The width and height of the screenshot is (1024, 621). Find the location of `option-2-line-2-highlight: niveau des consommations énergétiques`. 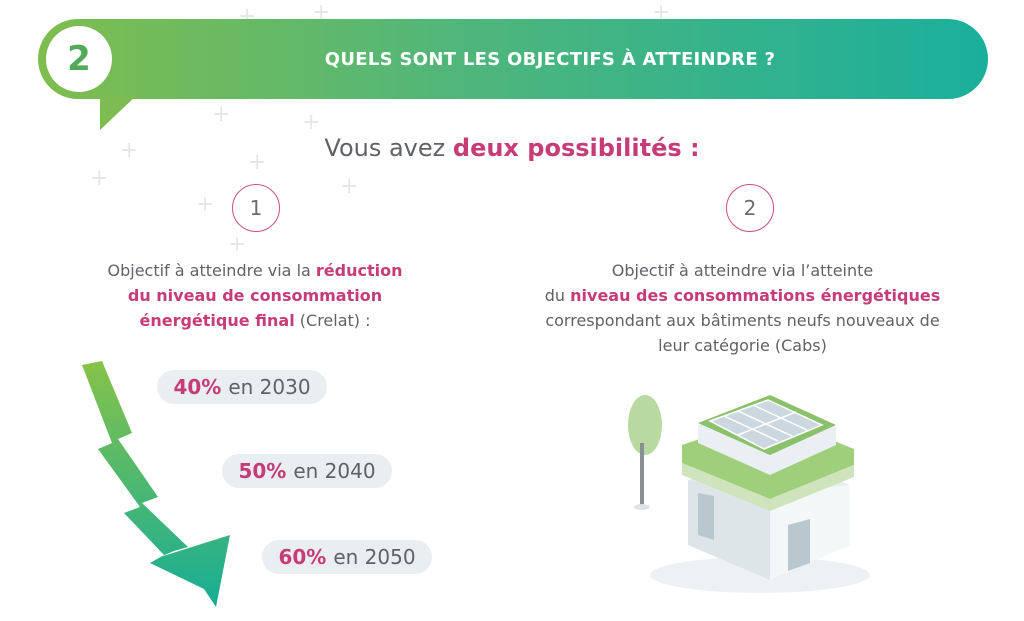

option-2-line-2-highlight: niveau des consommations énergétiques is located at coordinates (755, 295).